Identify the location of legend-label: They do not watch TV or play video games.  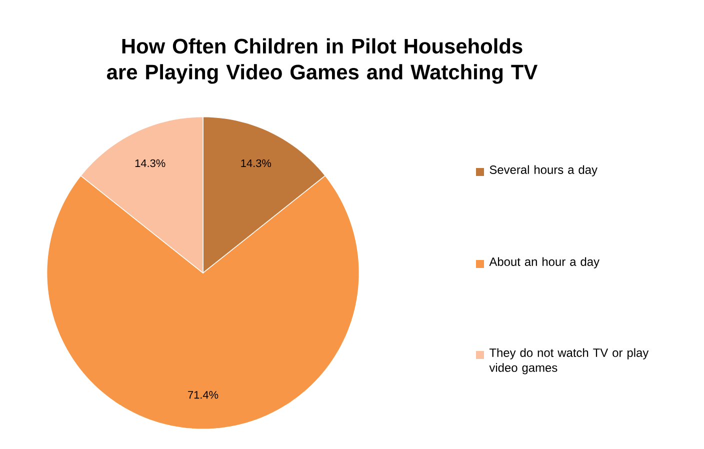
(569, 361).